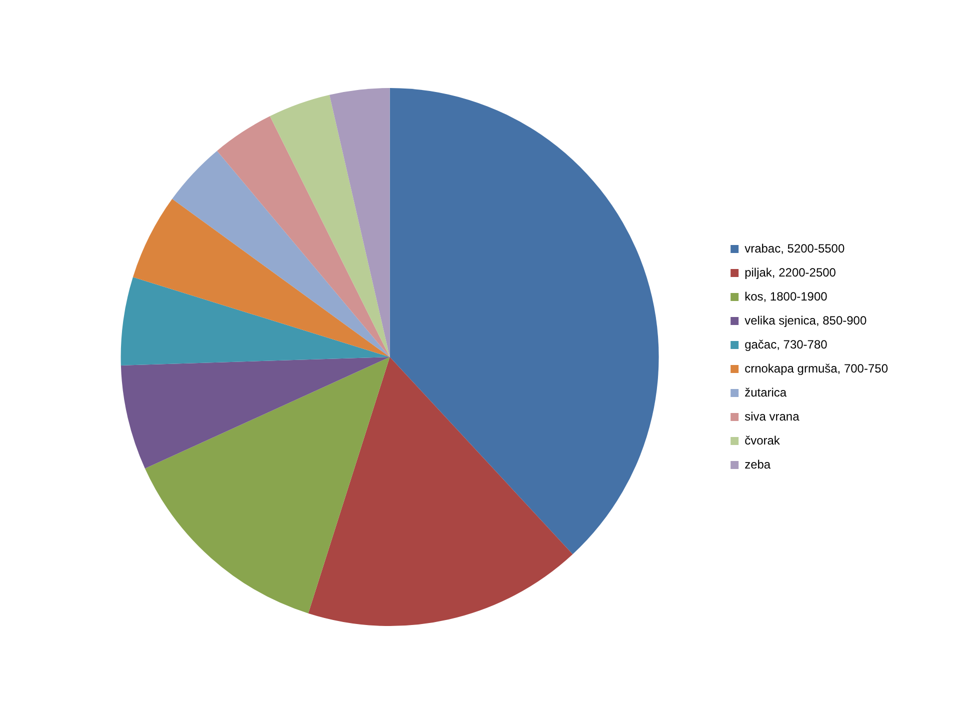 This screenshot has height=720, width=960. I want to click on legend-label: velika sjenica, 850-900, so click(805, 320).